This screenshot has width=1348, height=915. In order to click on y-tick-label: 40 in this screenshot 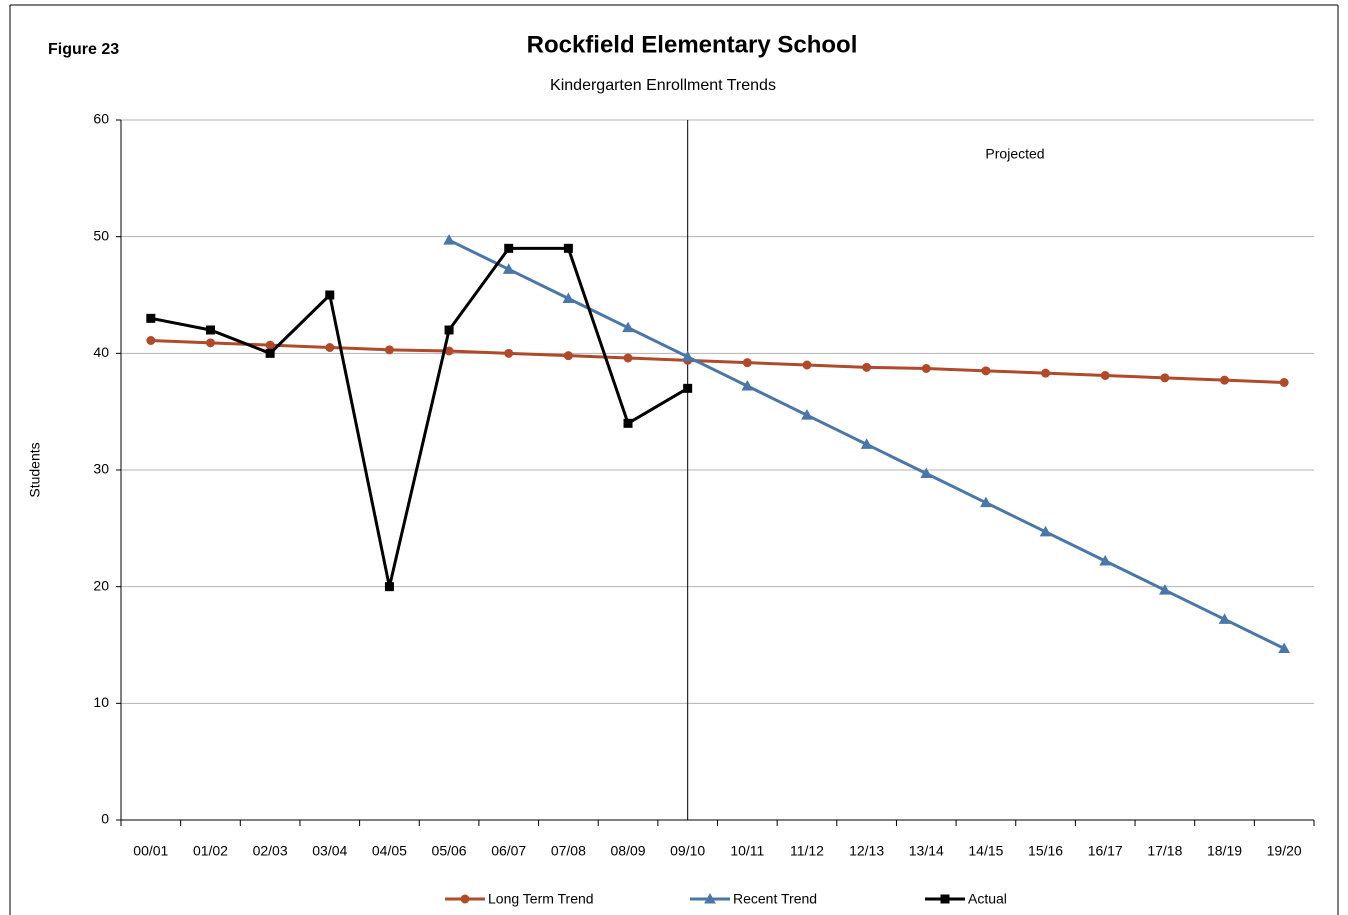, I will do `click(101, 352)`.